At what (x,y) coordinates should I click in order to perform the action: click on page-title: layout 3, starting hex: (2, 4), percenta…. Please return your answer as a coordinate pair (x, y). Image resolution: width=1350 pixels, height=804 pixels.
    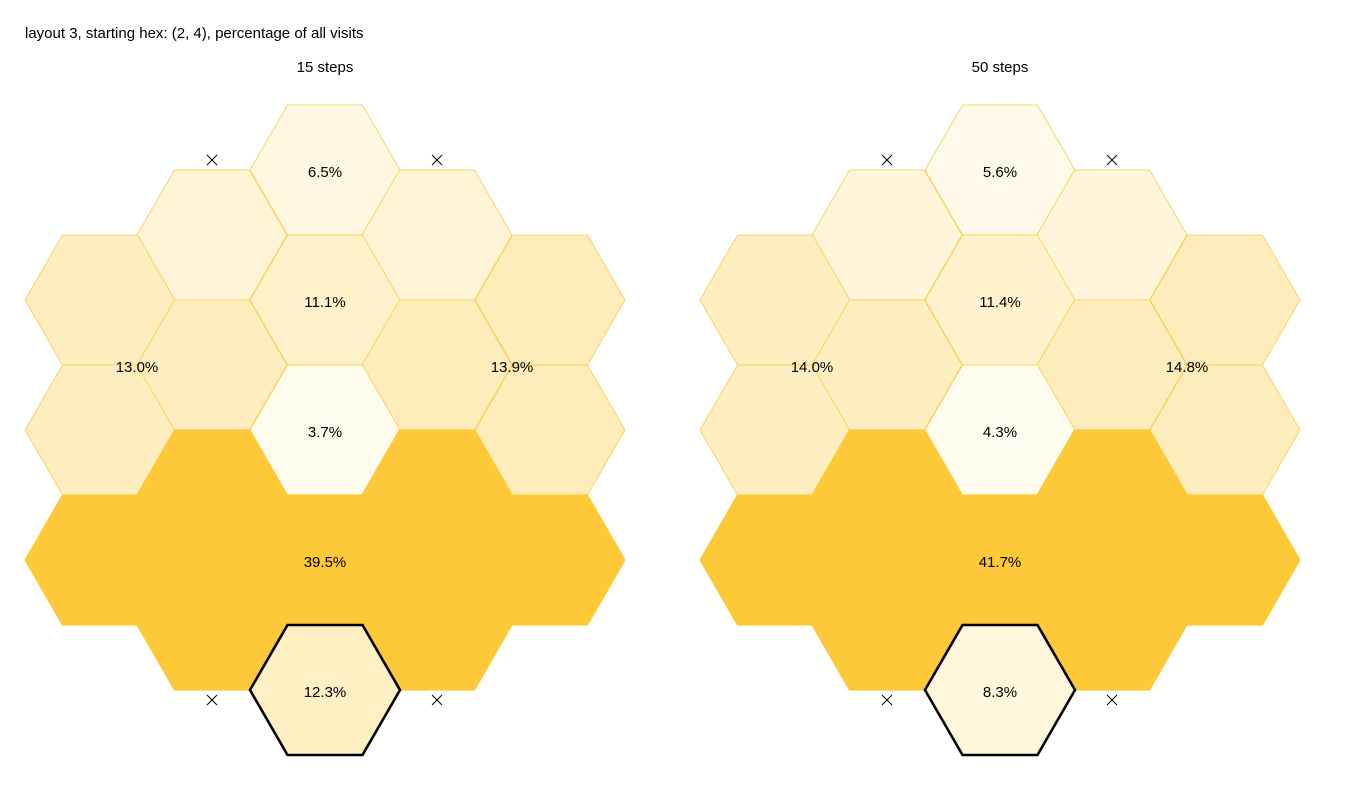
    Looking at the image, I should click on (194, 33).